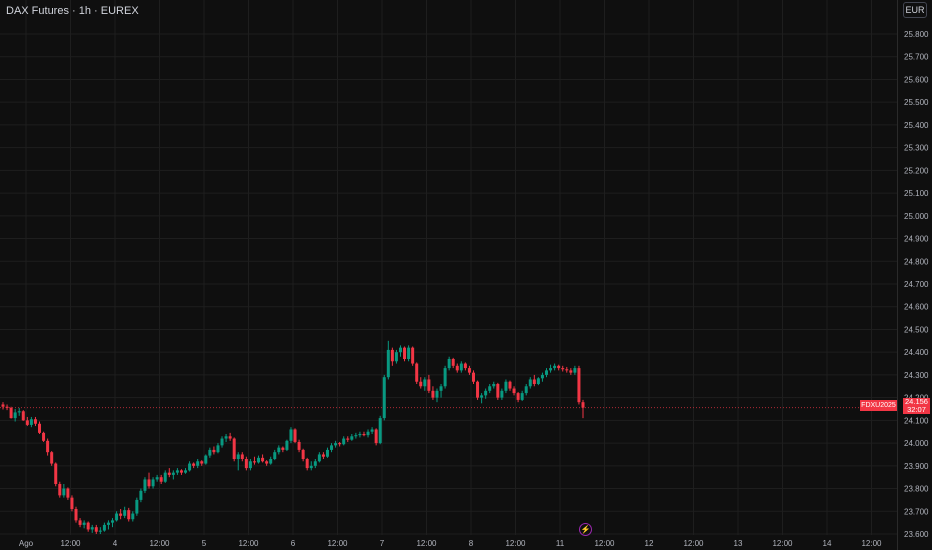 This screenshot has width=932, height=550. I want to click on flash-icon: ⚡, so click(585, 529).